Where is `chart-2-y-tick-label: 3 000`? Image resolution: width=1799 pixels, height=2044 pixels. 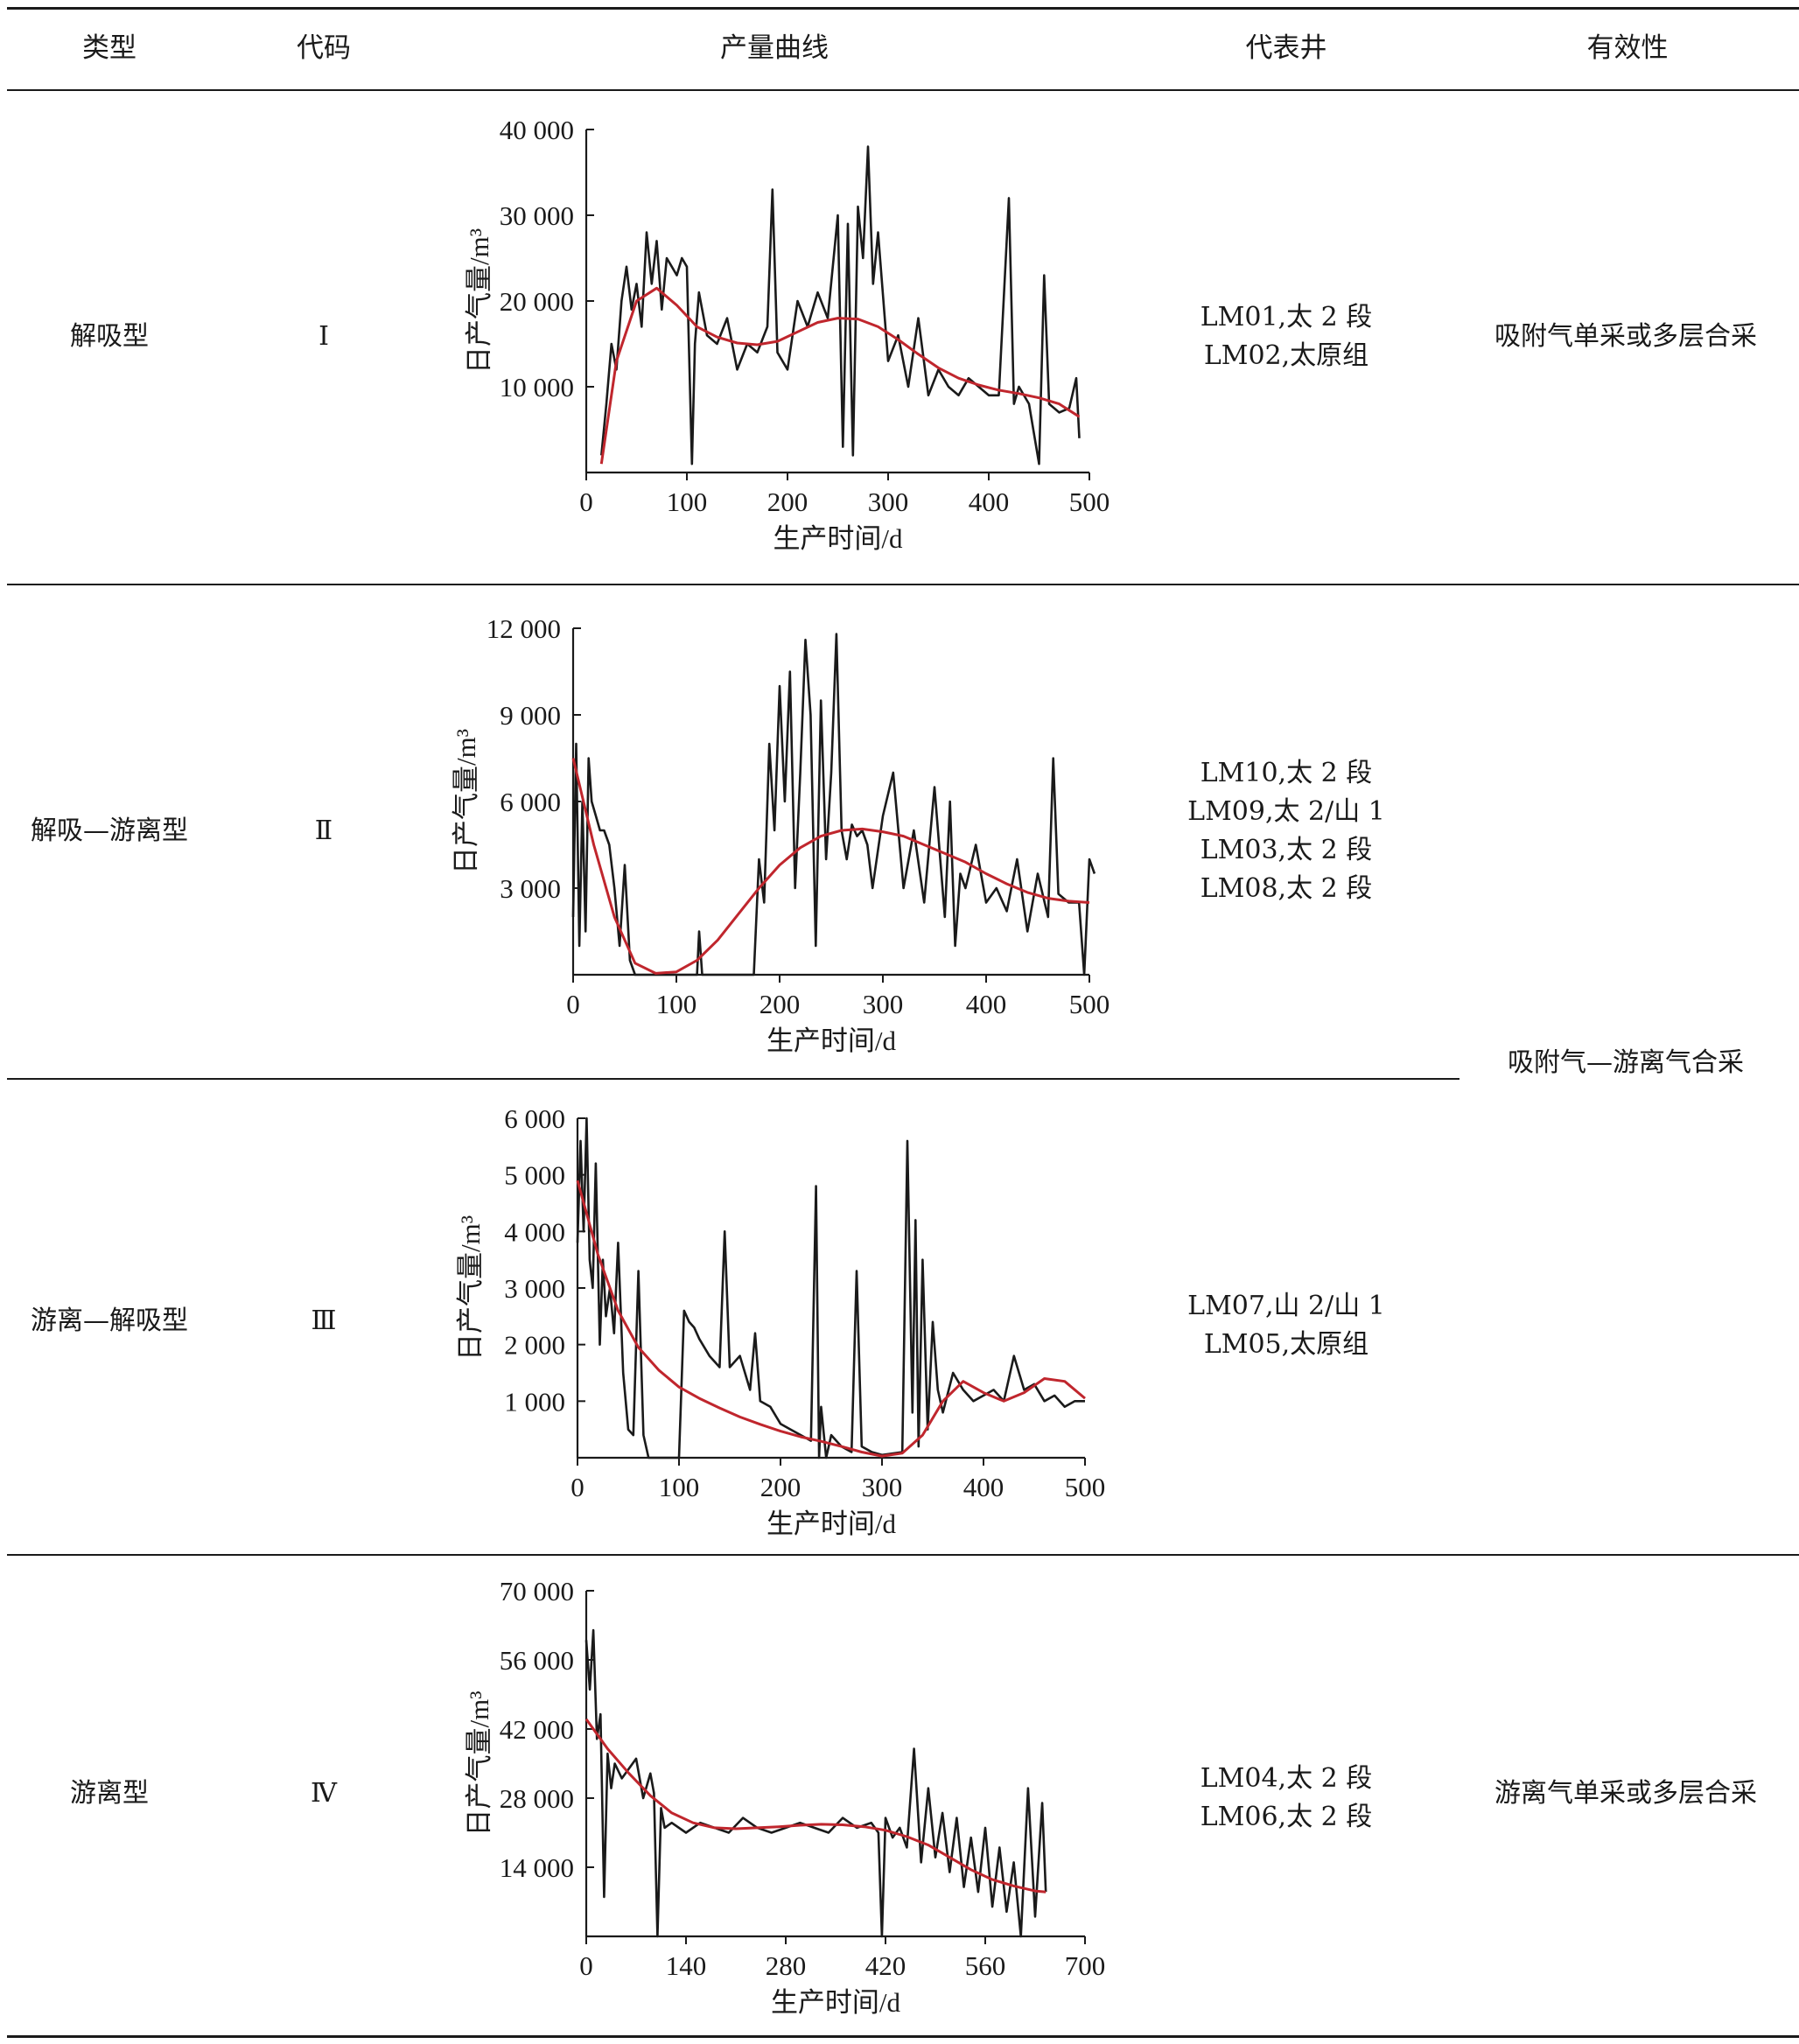
chart-2-y-tick-label: 3 000 is located at coordinates (530, 888).